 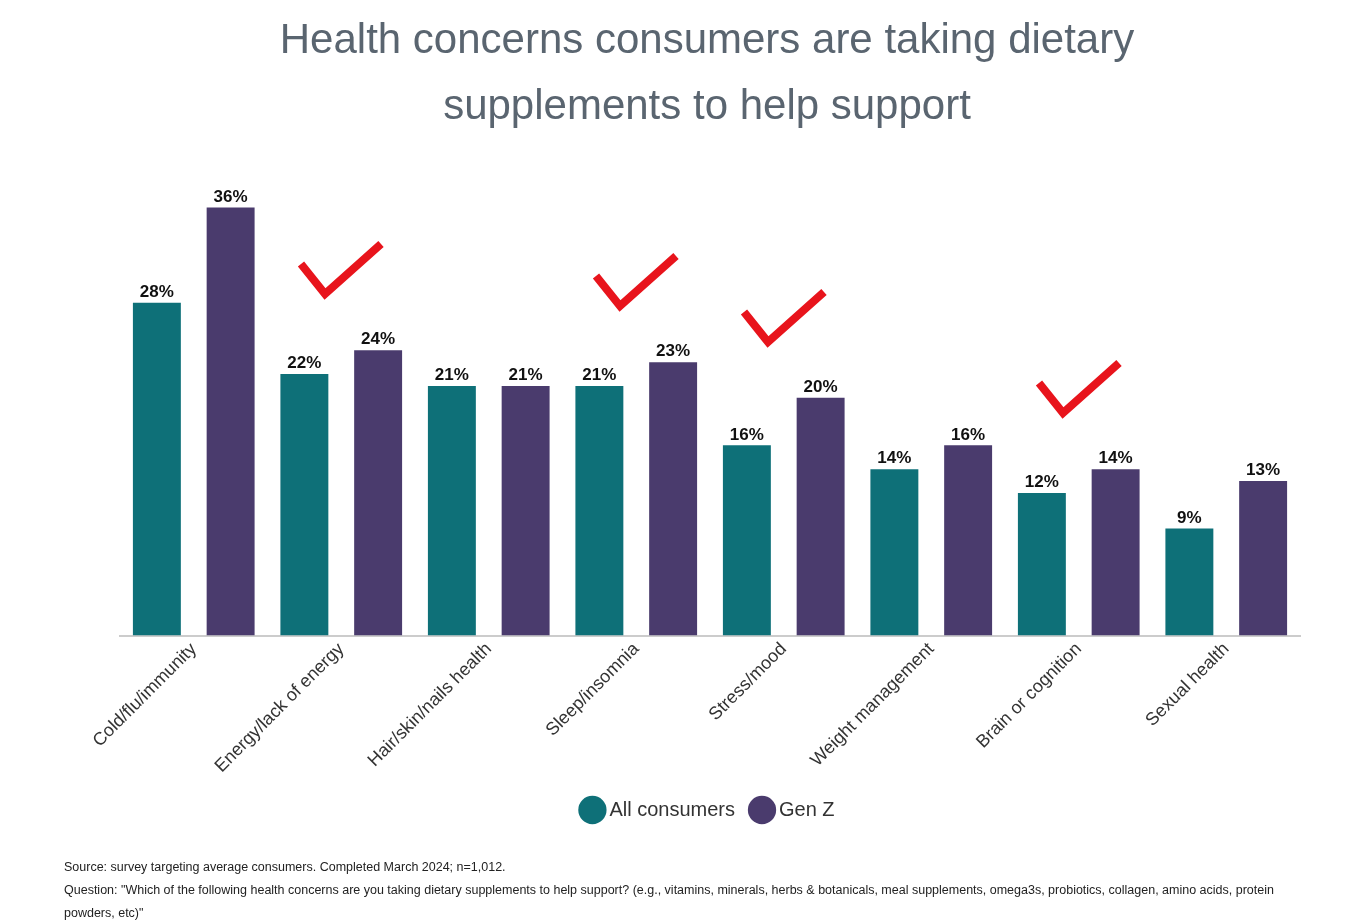 I want to click on text: Question: "Which of the following health concerns are you taking dietary supplements to help support? (e.g., vitamins, minerals, herbs & botanicals, meal supplements, omega3s, probiotics, collagen, amino acids, protein powders, etc)", so click(x=669, y=902).